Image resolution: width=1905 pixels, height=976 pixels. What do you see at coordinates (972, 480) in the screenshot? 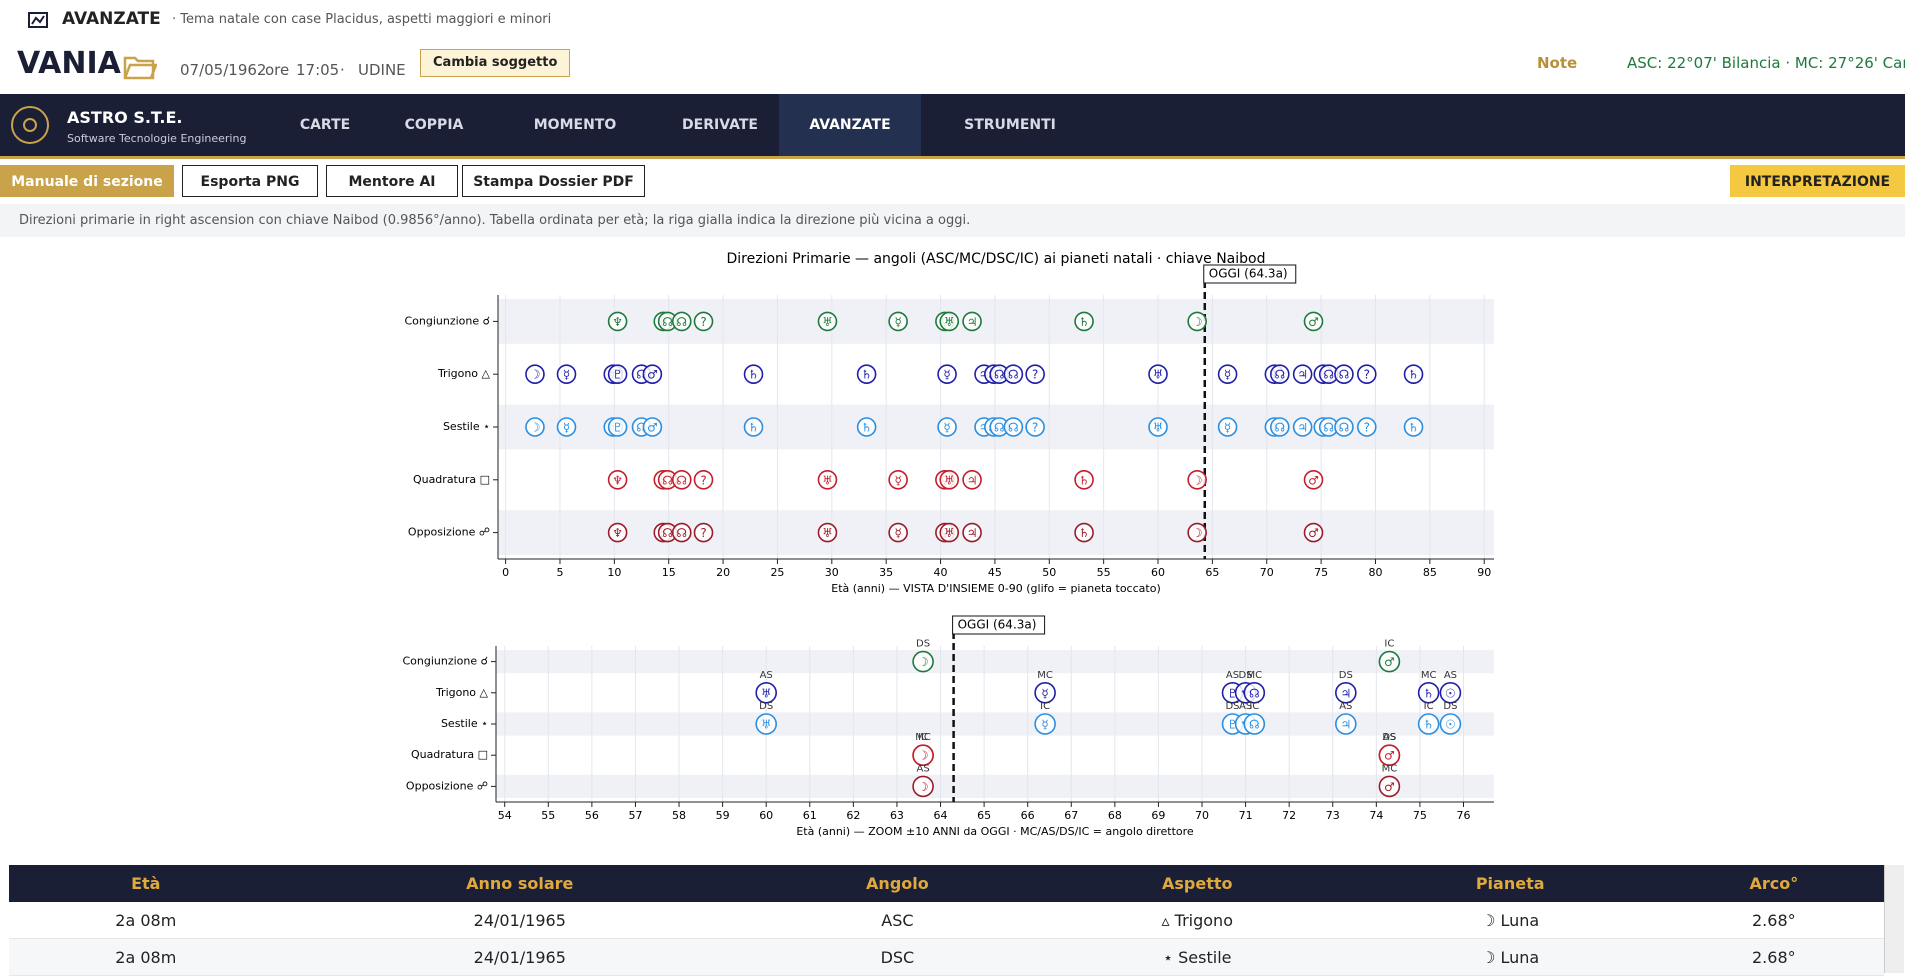
I see `point-glyph: ♃` at bounding box center [972, 480].